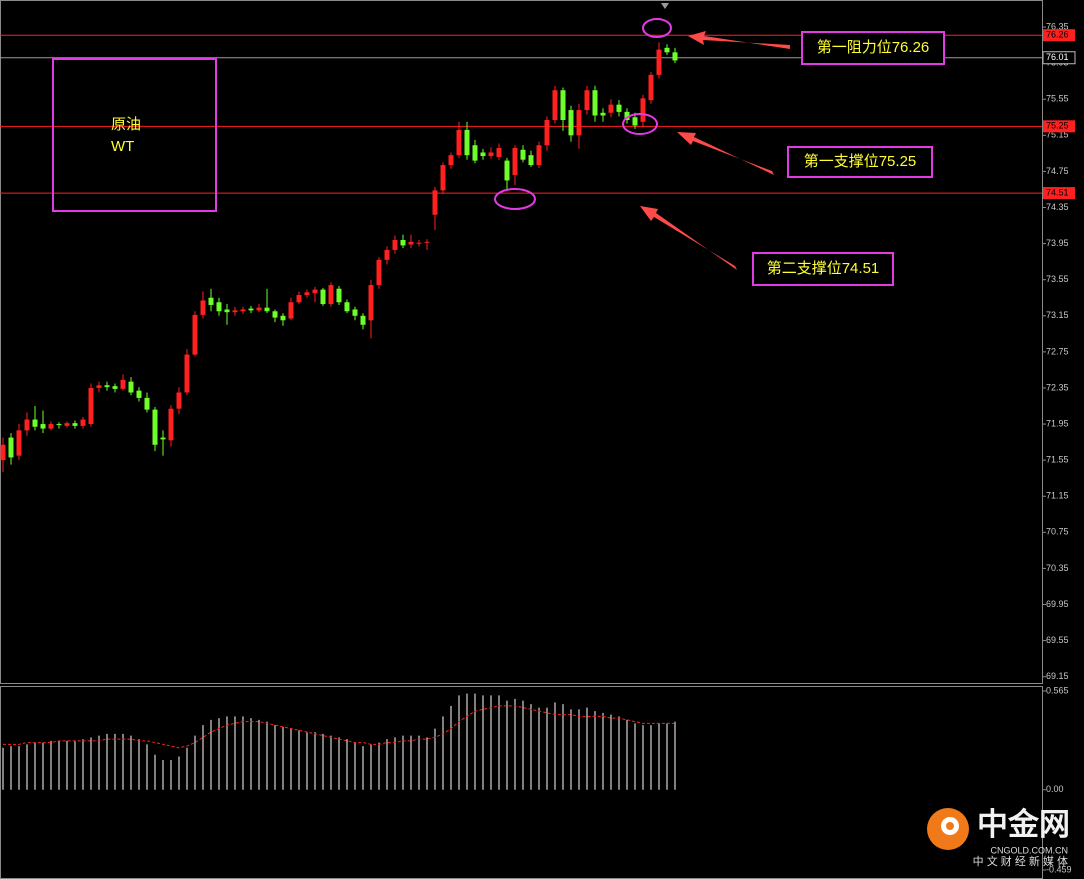 This screenshot has height=879, width=1084. Describe the element at coordinates (134, 135) in the screenshot. I see `instrument-box` at that location.